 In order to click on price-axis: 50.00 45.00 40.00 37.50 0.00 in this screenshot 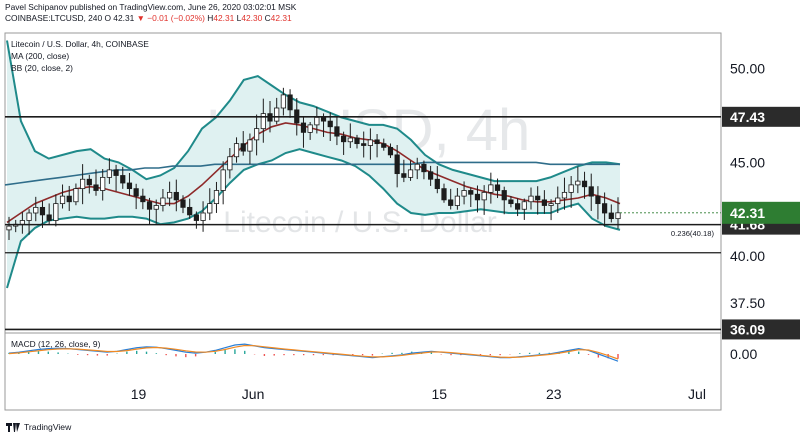, I will do `click(747, 211)`.